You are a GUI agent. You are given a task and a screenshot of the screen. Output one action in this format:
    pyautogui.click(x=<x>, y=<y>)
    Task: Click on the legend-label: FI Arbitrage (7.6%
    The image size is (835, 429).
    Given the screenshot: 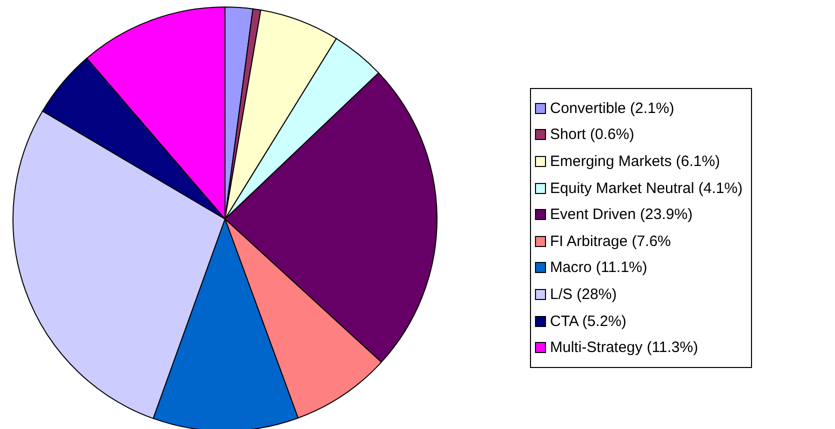 What is the action you would take?
    pyautogui.click(x=610, y=241)
    